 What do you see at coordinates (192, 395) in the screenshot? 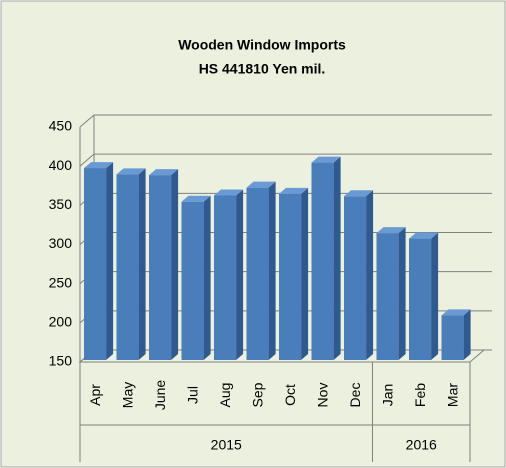
I see `x-tick-label: Jul` at bounding box center [192, 395].